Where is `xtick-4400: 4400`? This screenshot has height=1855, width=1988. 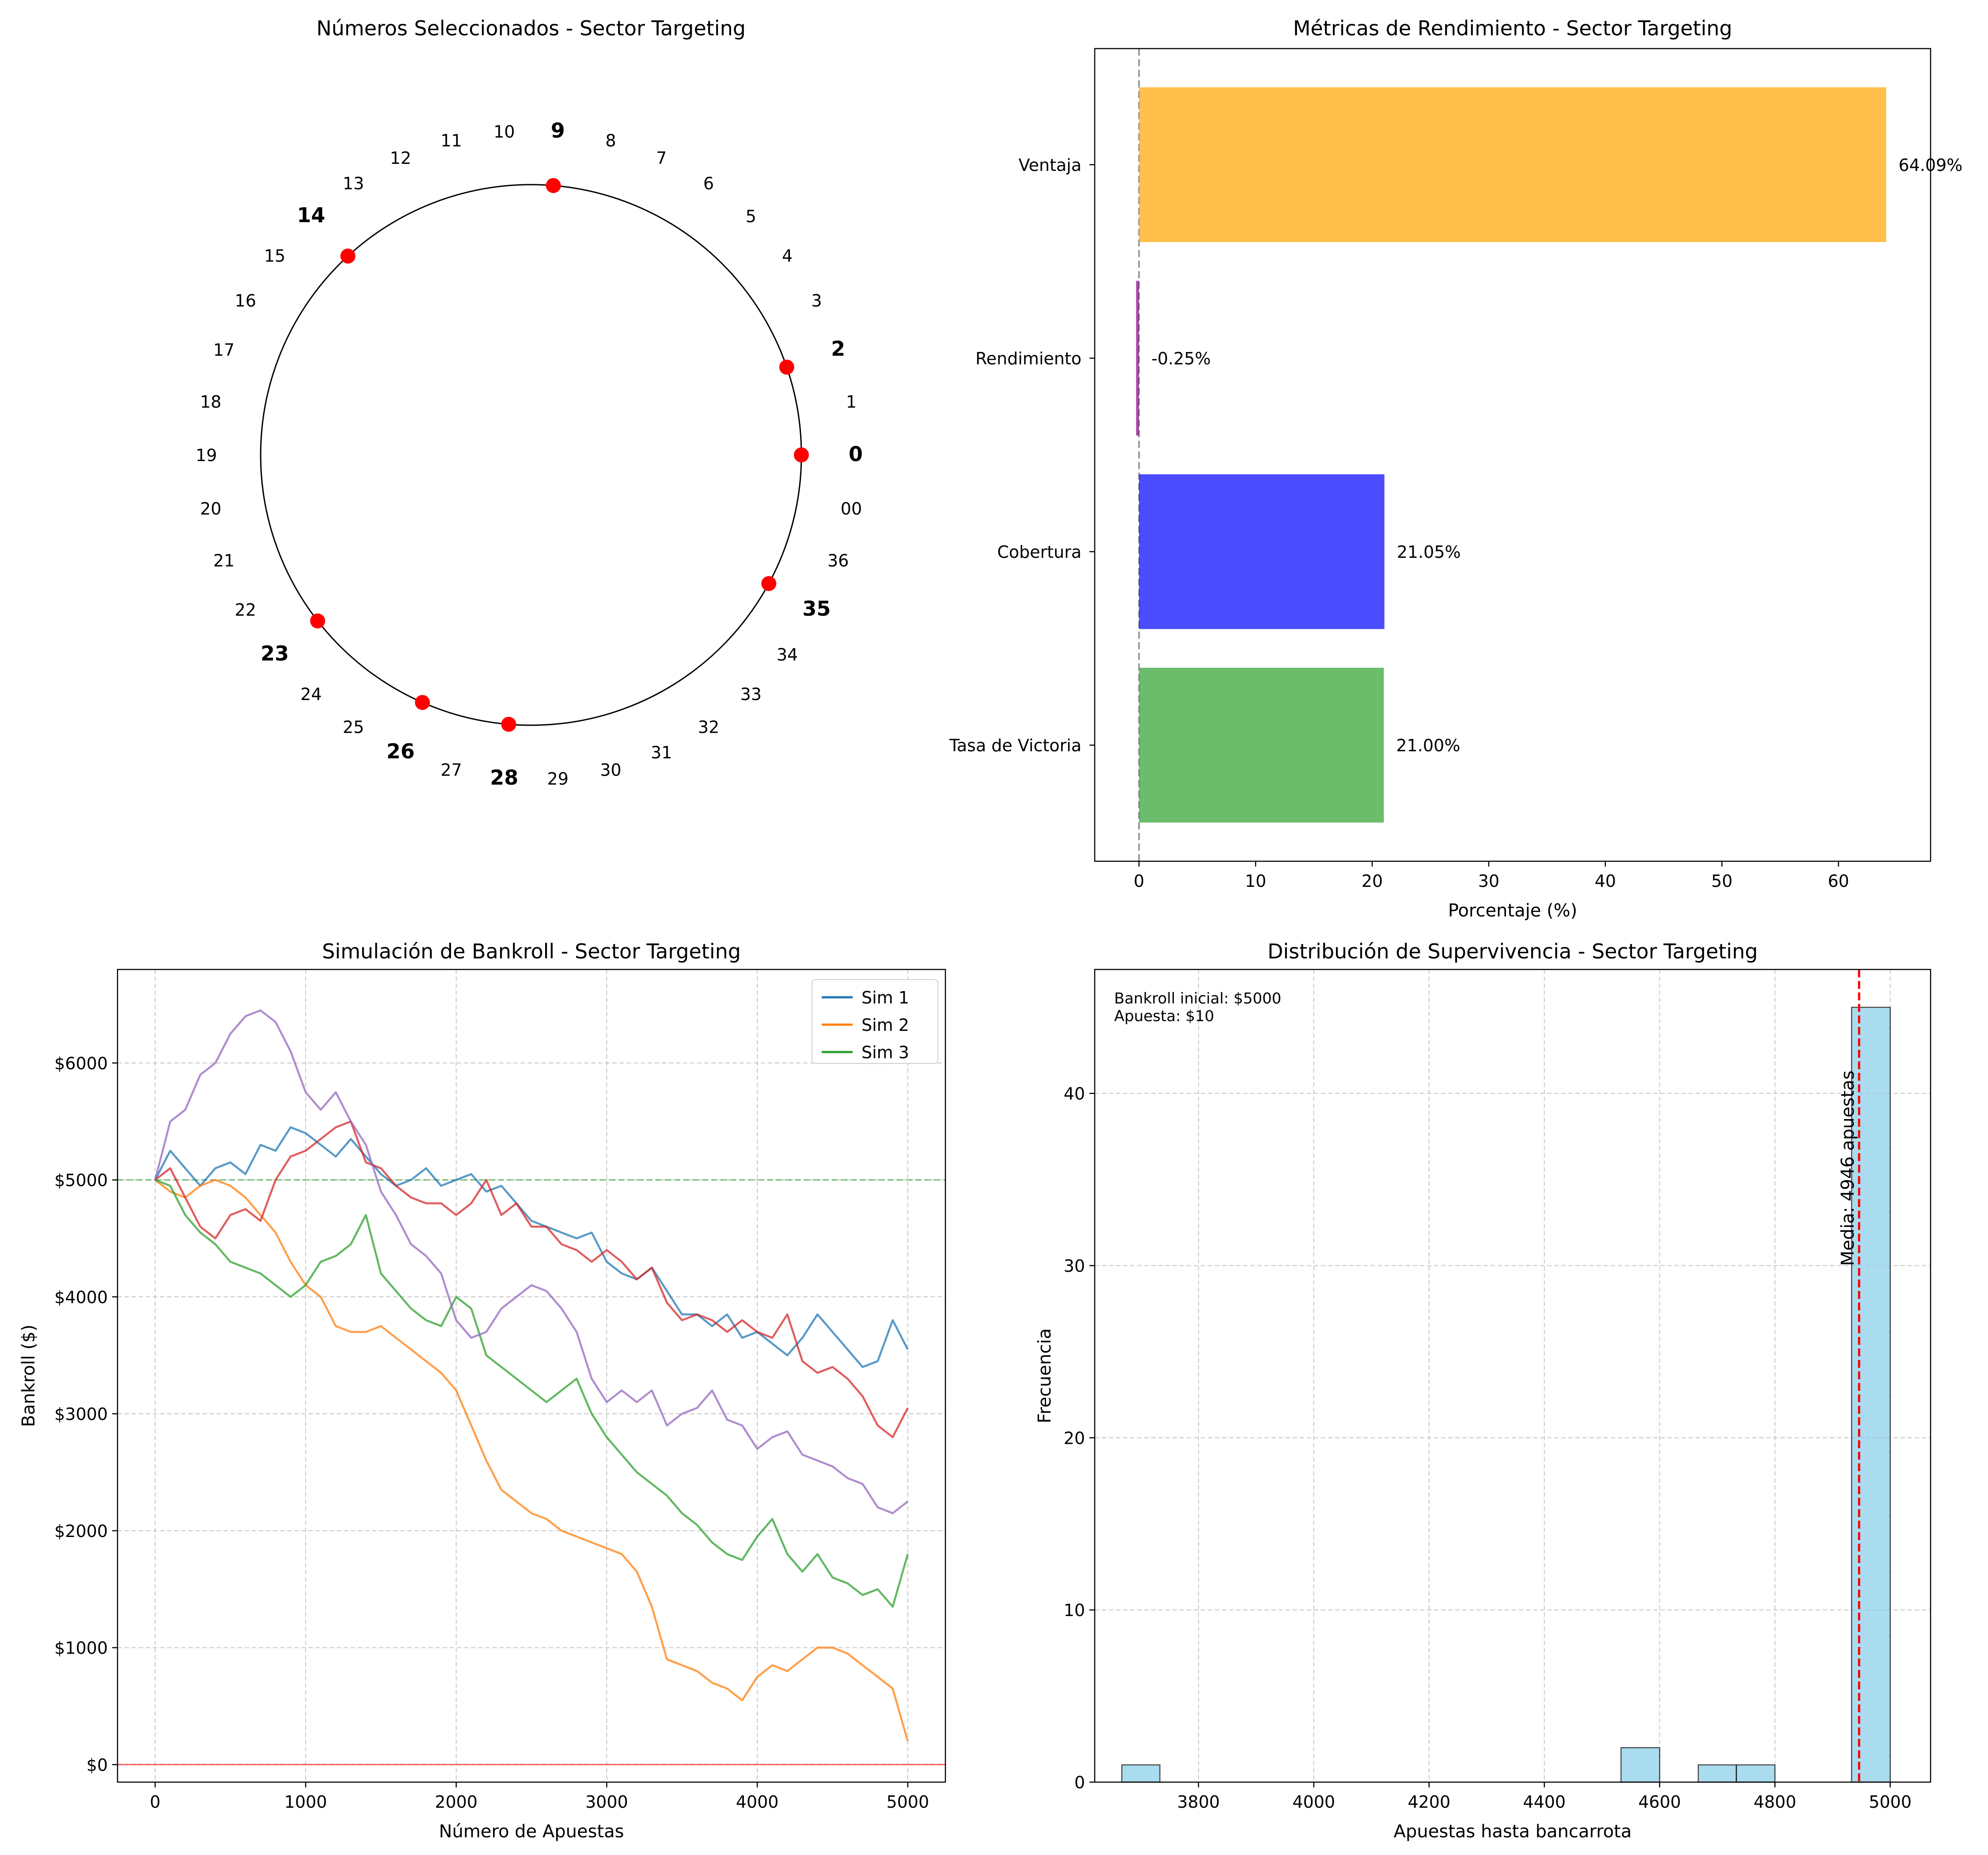
xtick-4400: 4400 is located at coordinates (1544, 1802).